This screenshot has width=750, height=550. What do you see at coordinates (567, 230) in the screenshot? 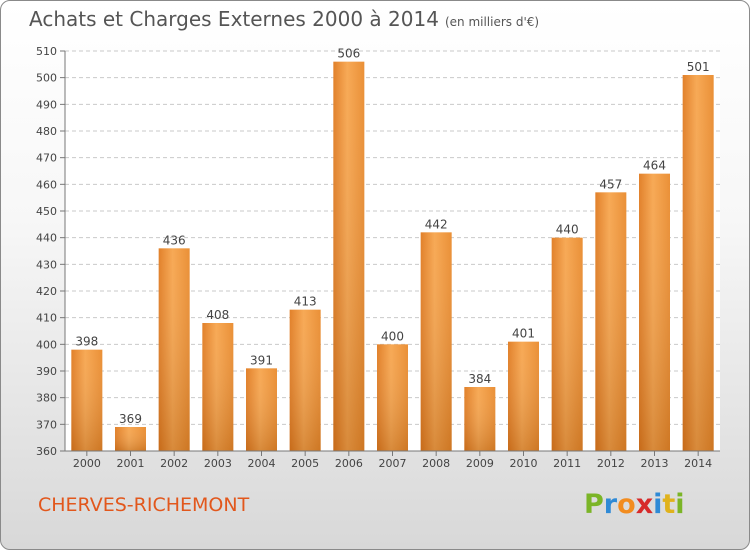
I see `data-label: 440` at bounding box center [567, 230].